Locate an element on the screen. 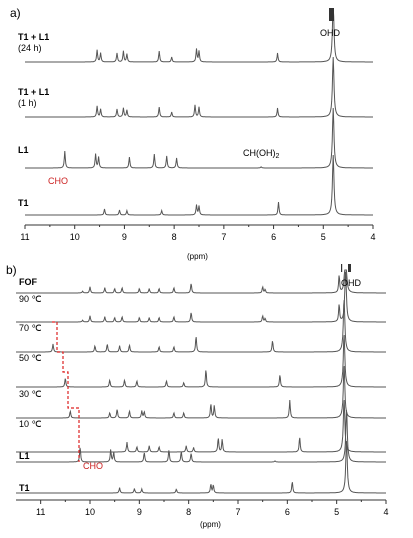  spectrum-trace-t1-l1-24h is located at coordinates (199, 35).